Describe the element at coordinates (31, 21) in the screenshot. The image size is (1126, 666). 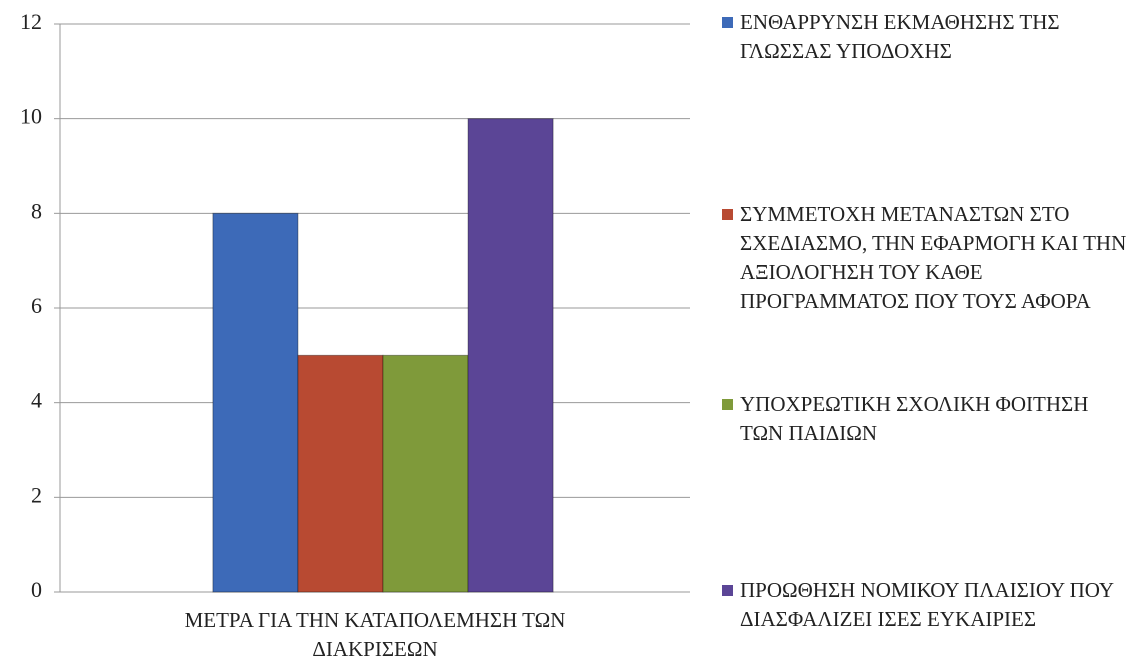
I see `y-tick-label: 12` at that location.